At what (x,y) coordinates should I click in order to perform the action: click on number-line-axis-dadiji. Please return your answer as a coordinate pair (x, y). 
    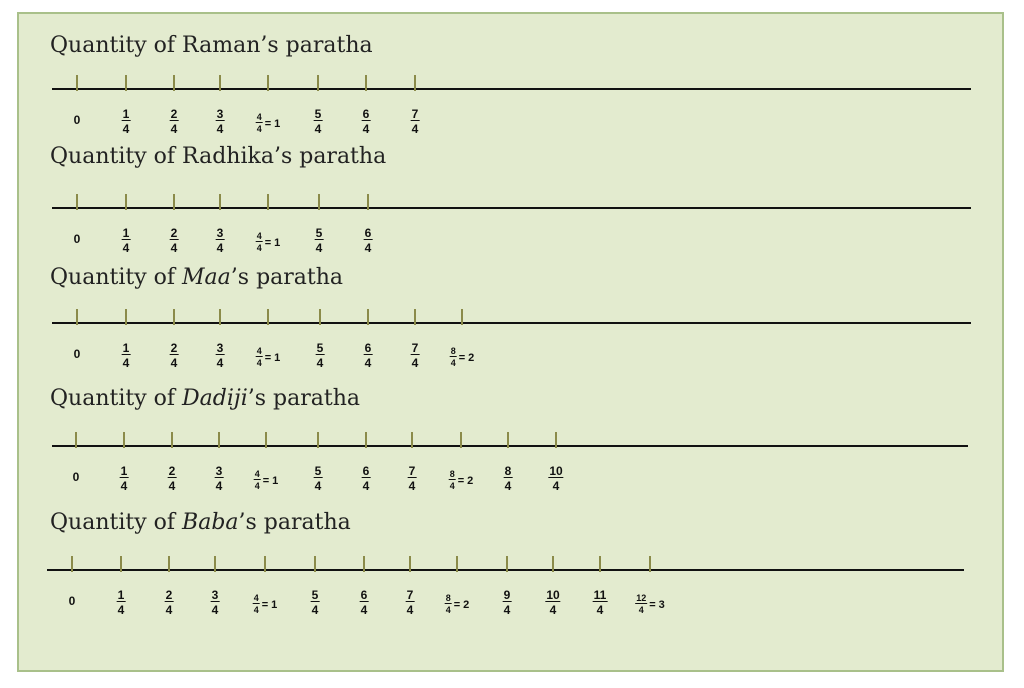
    Looking at the image, I should click on (510, 446).